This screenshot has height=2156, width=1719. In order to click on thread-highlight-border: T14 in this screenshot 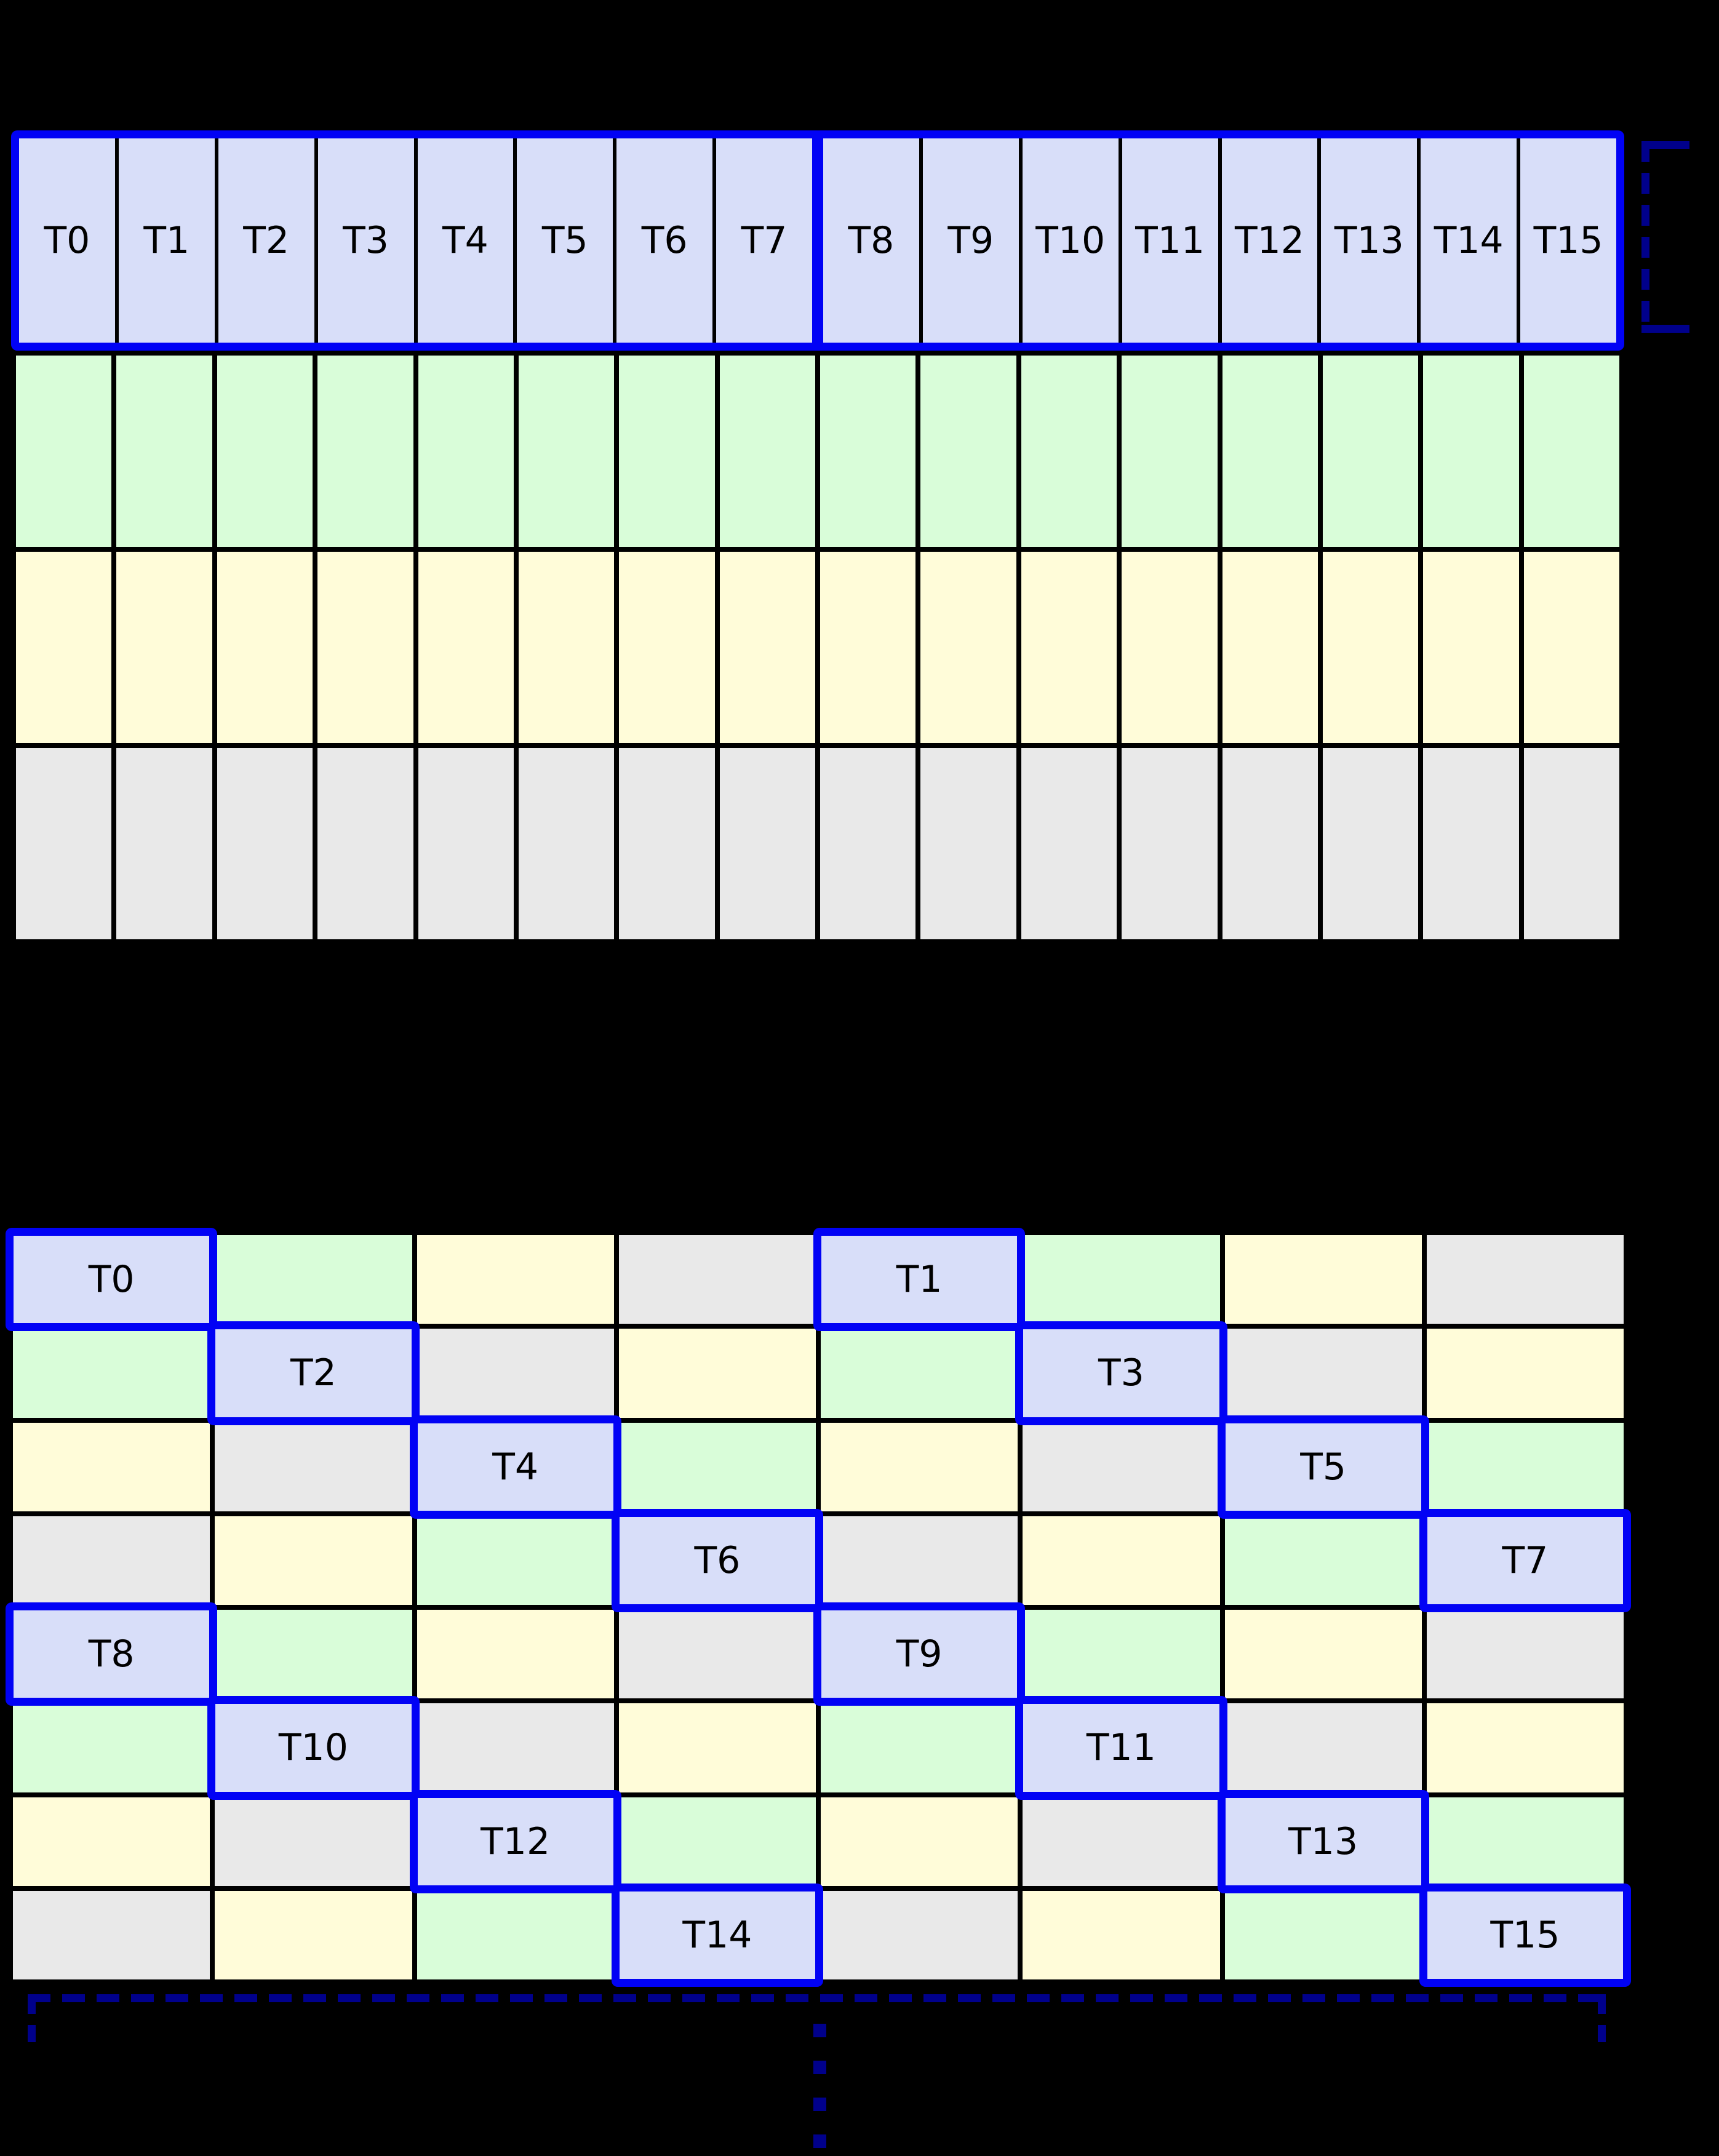, I will do `click(717, 1935)`.